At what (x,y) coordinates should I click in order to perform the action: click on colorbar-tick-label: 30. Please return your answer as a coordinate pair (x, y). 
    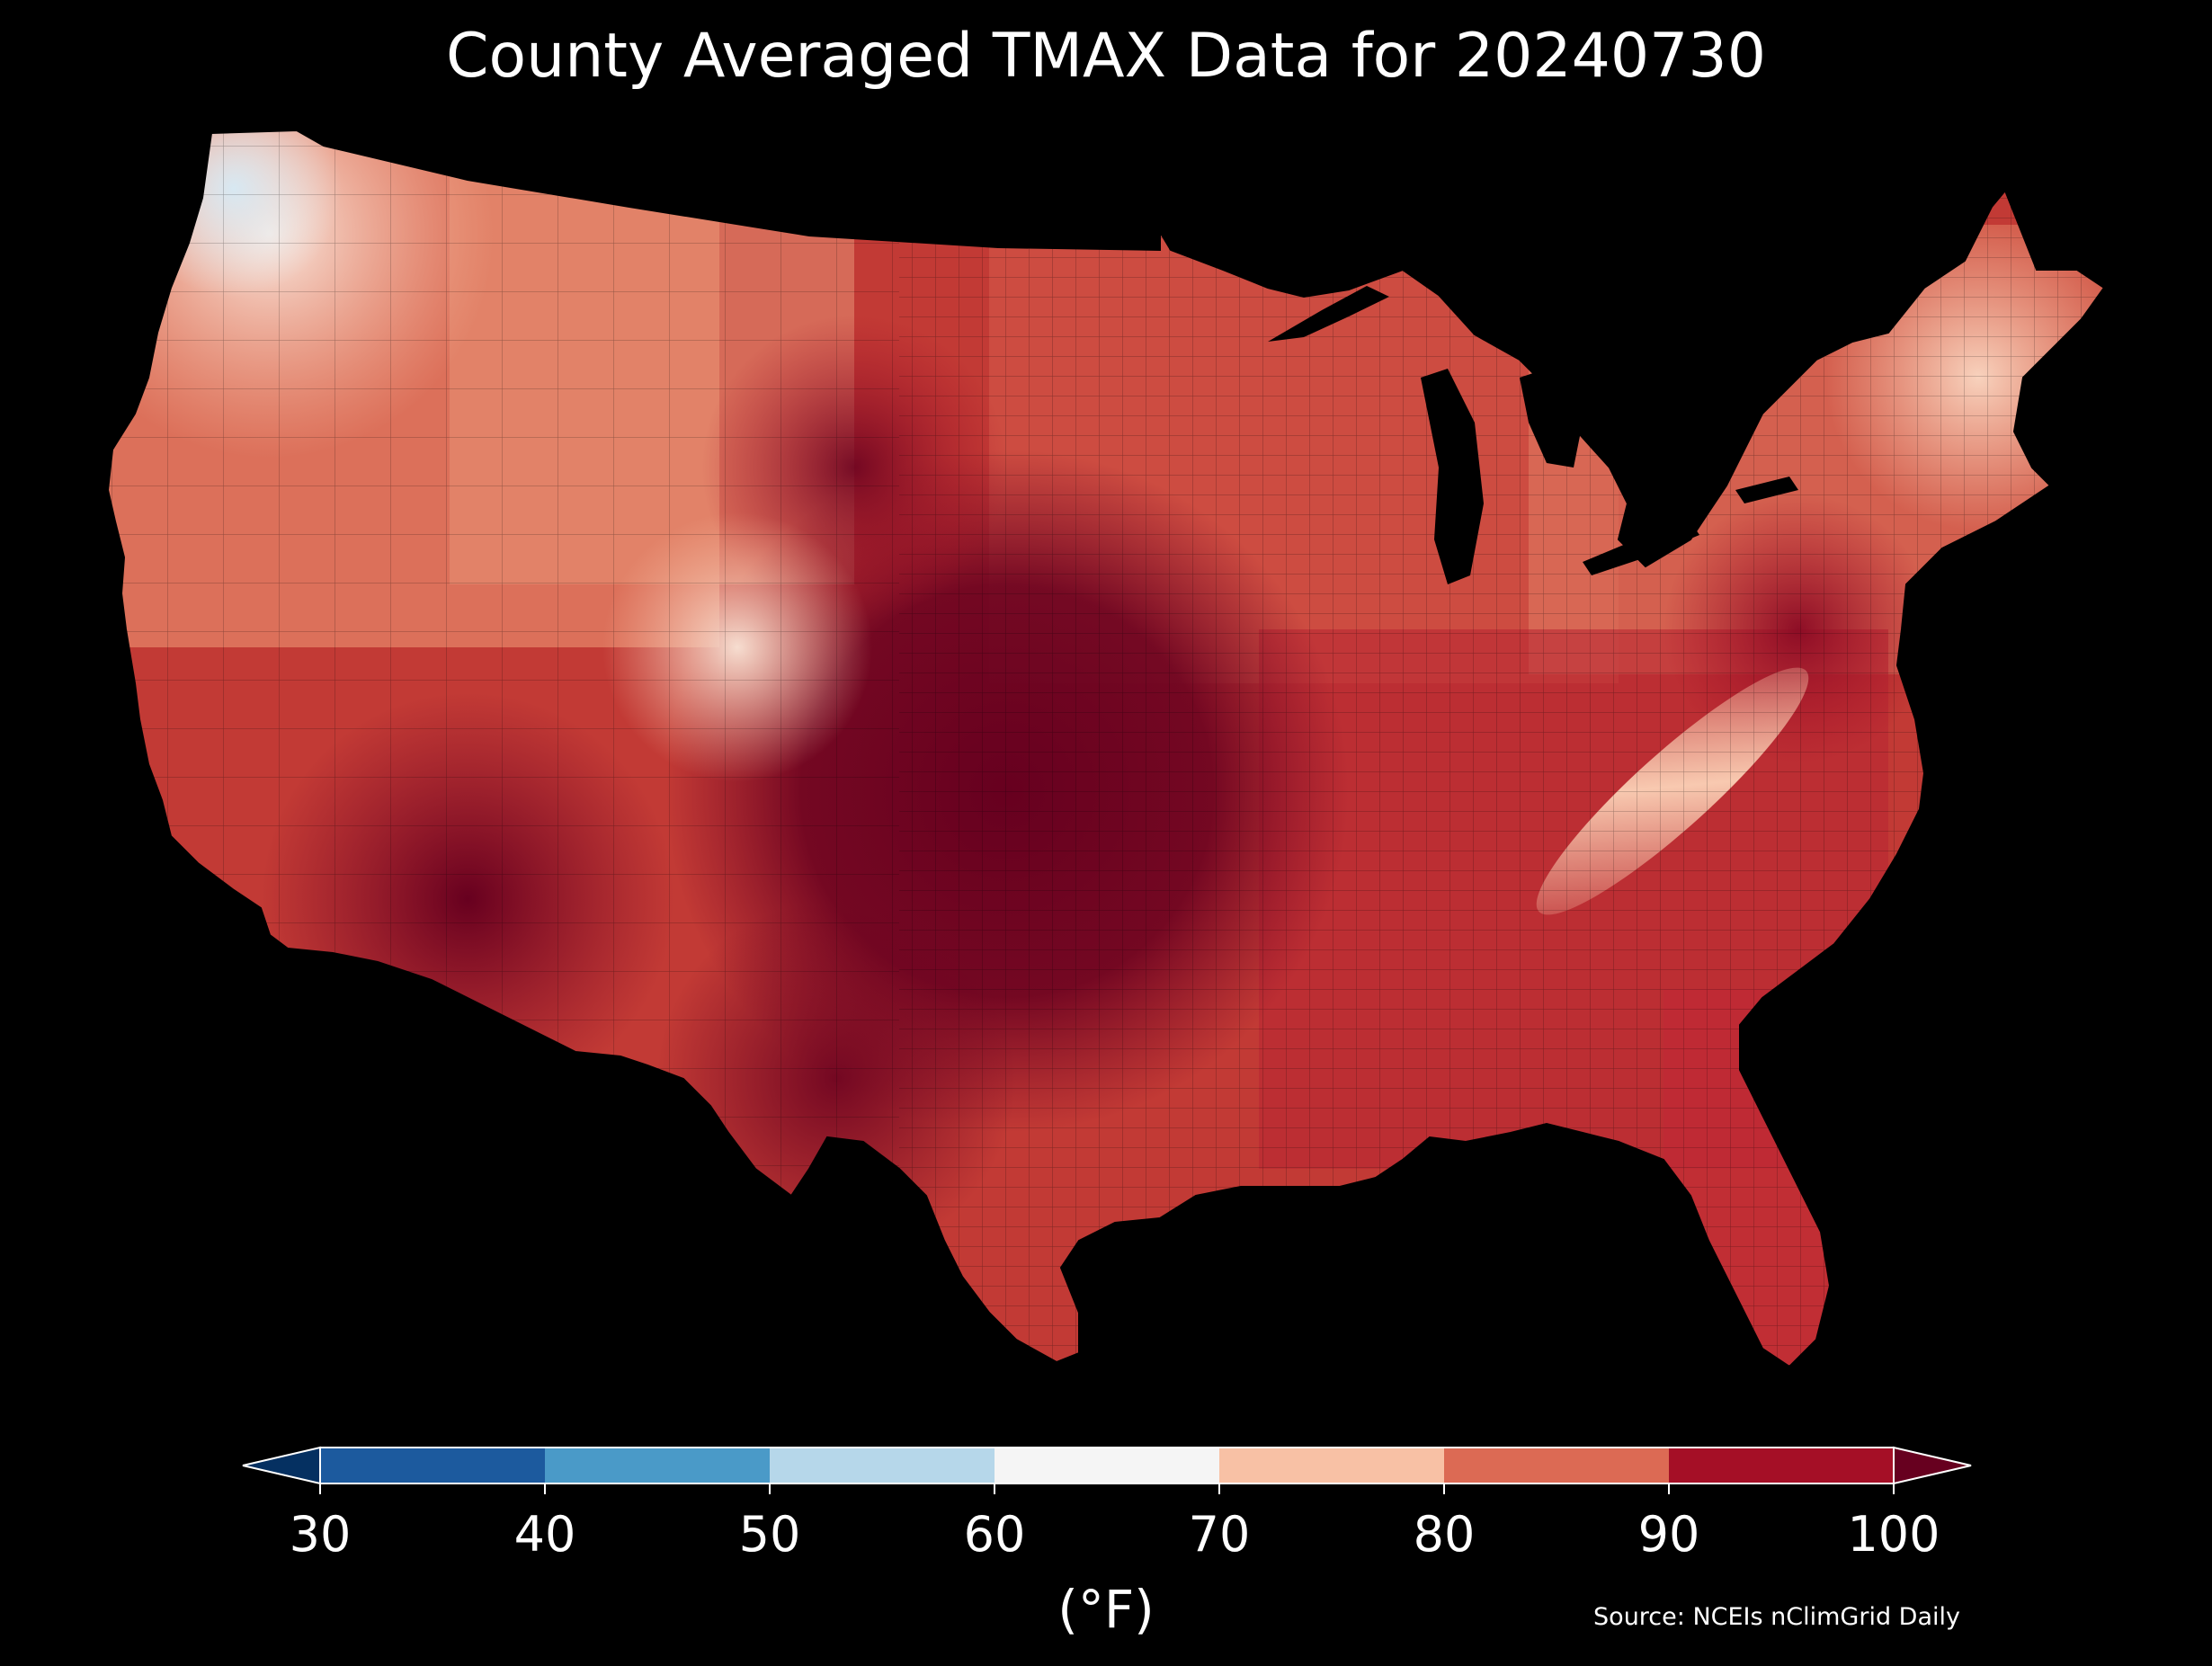
    Looking at the image, I should click on (320, 1535).